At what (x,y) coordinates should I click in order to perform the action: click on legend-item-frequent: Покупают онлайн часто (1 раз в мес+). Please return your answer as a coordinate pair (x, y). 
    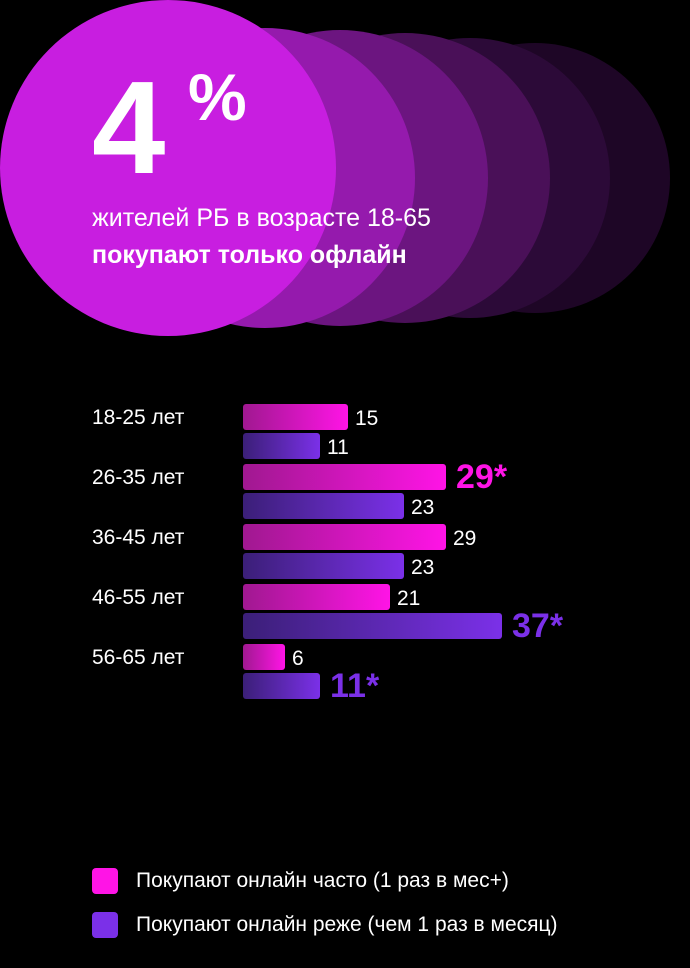
    Looking at the image, I should click on (300, 881).